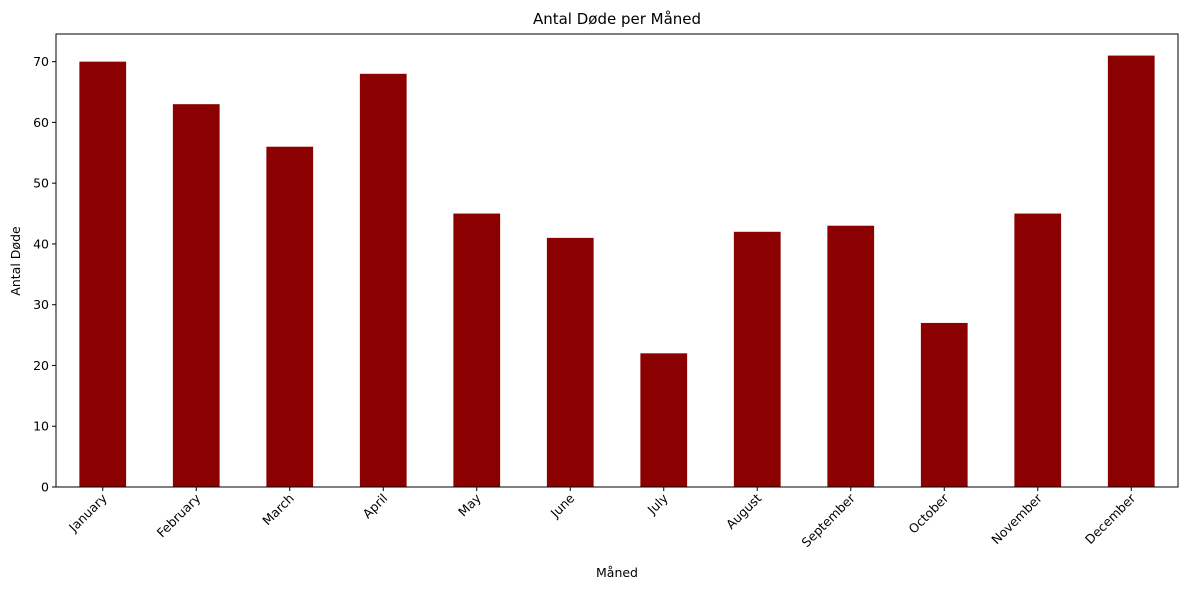  Describe the element at coordinates (41, 365) in the screenshot. I see `y-tick-label: 20` at that location.